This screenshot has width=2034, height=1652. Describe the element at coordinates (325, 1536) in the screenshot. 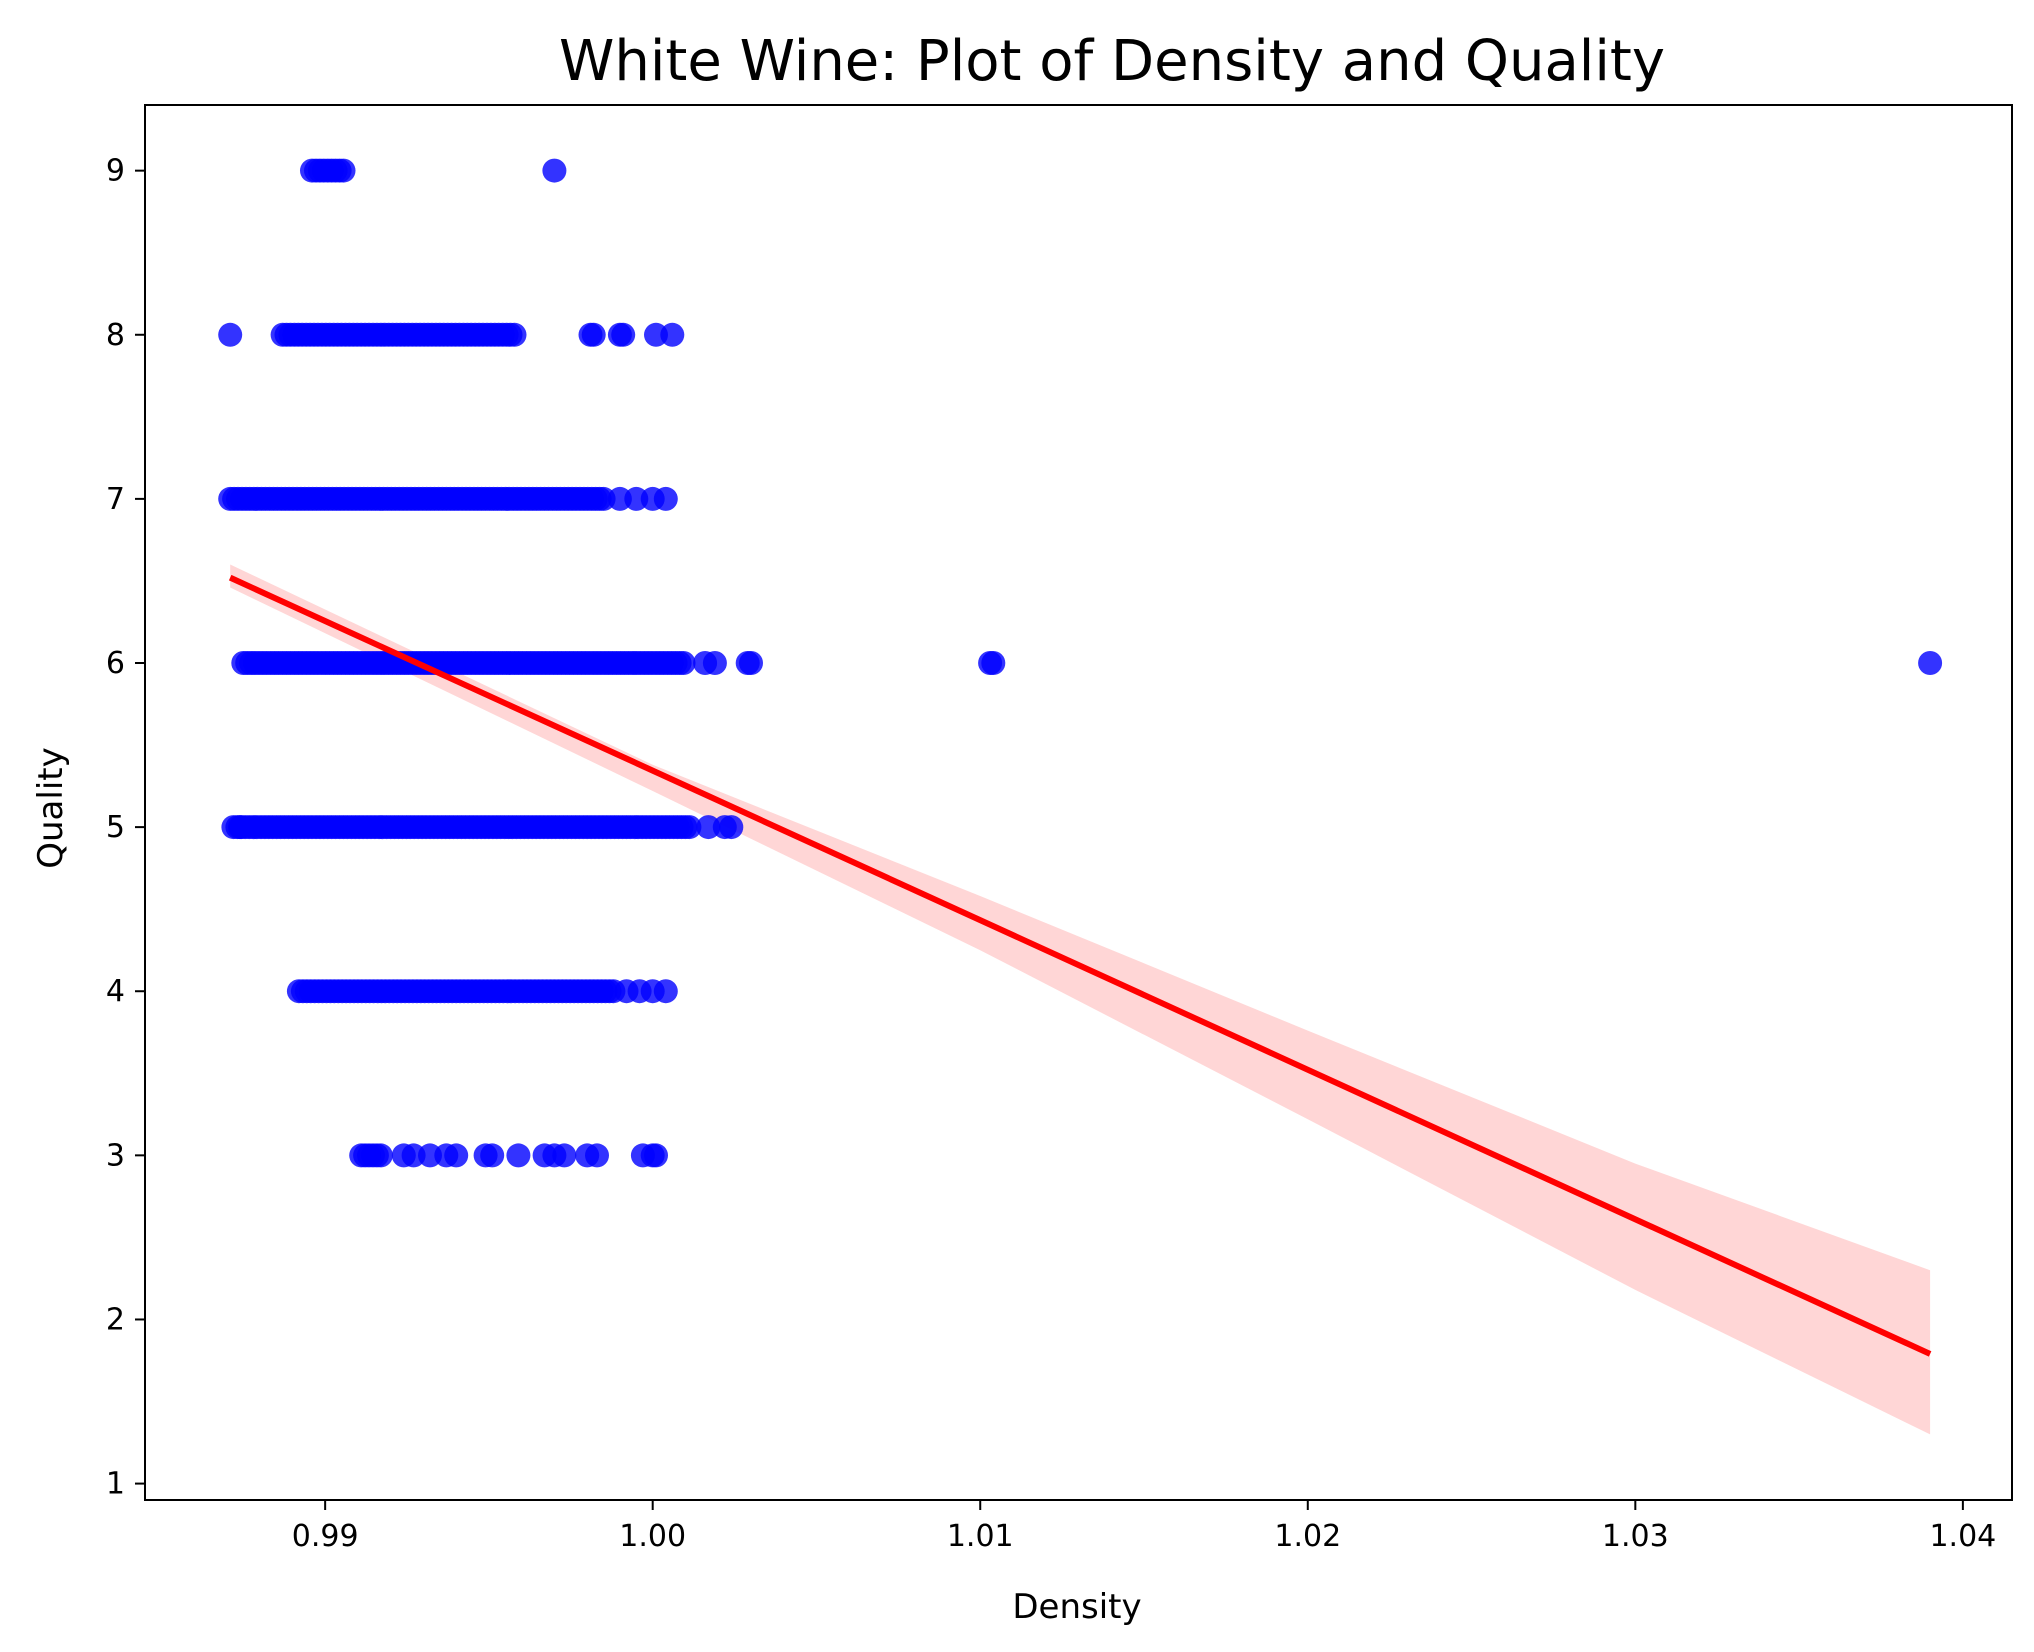

I see `x-tick-label: 0.99` at that location.